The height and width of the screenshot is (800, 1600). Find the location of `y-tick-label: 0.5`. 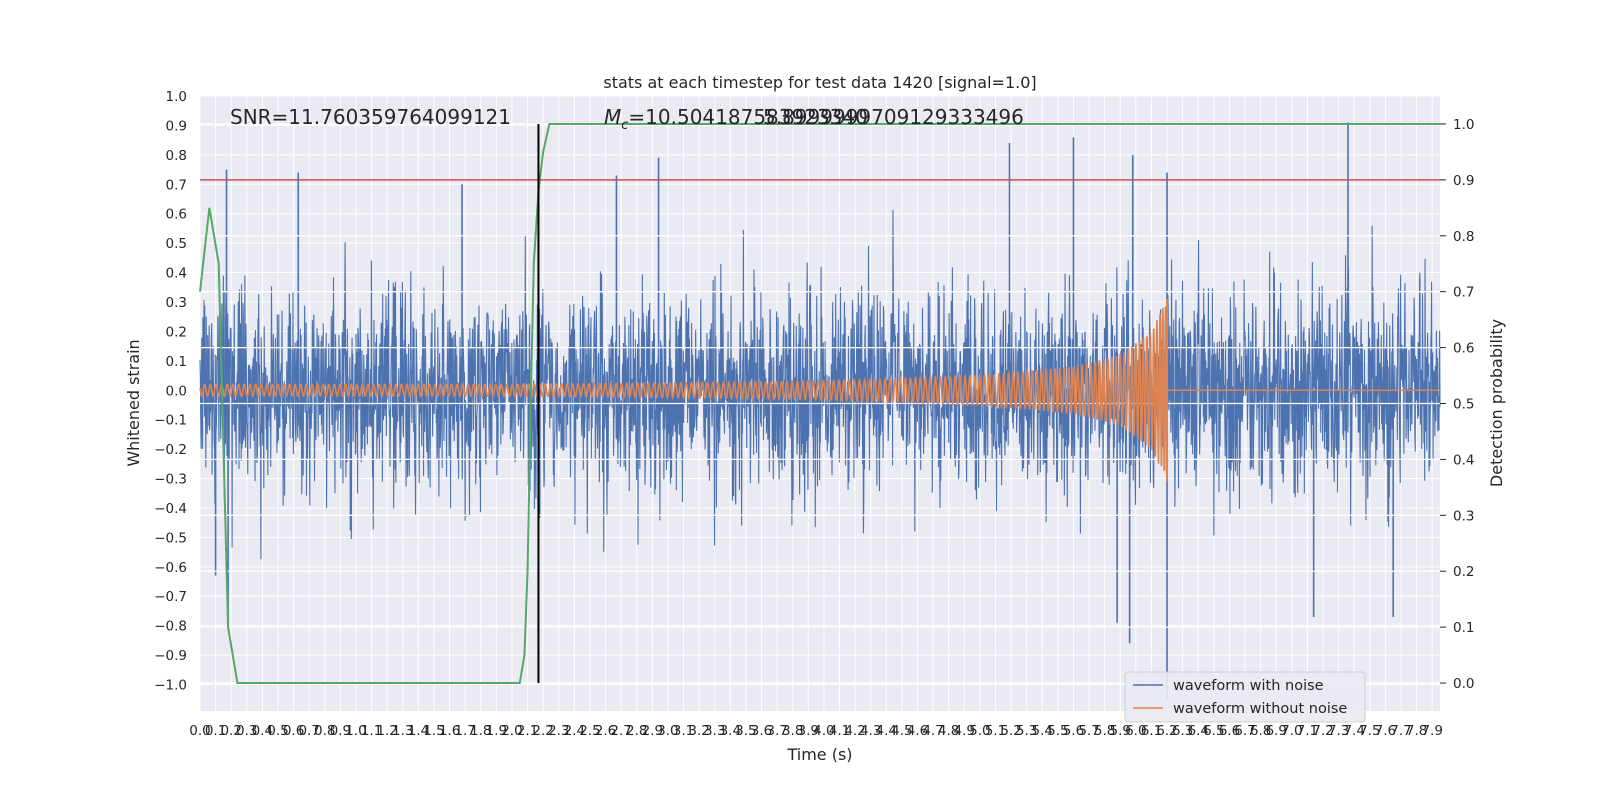

y-tick-label: 0.5 is located at coordinates (176, 244).